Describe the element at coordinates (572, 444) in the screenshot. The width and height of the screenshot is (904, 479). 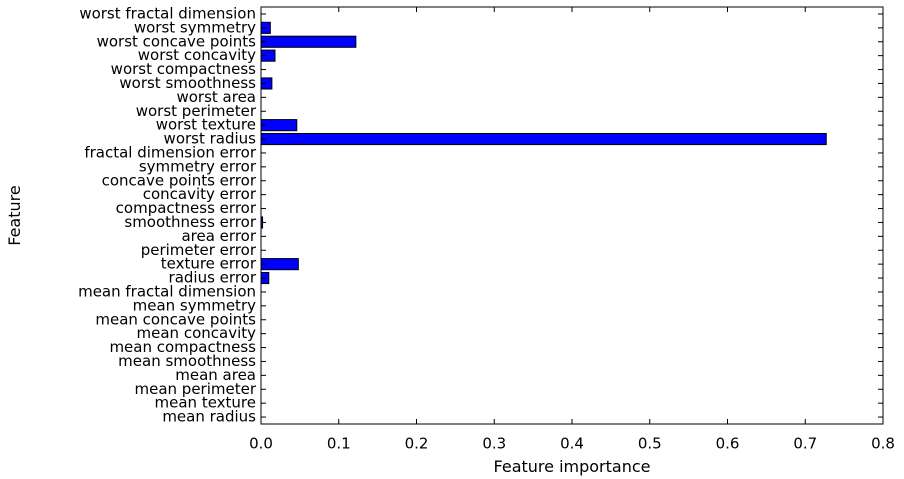
I see `x-tick-label: 0.4` at that location.